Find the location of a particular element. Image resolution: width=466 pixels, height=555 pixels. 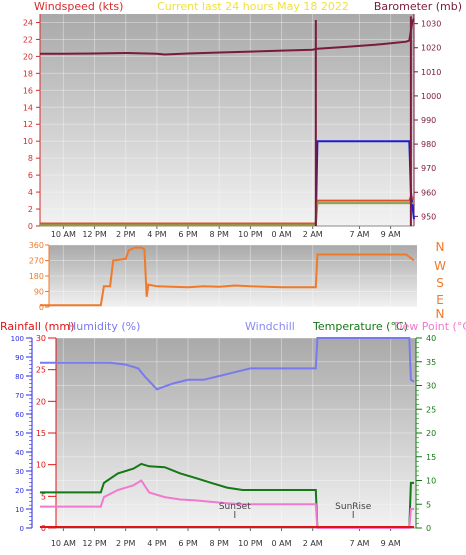

rain-tick-label: 20 is located at coordinates (41, 401).